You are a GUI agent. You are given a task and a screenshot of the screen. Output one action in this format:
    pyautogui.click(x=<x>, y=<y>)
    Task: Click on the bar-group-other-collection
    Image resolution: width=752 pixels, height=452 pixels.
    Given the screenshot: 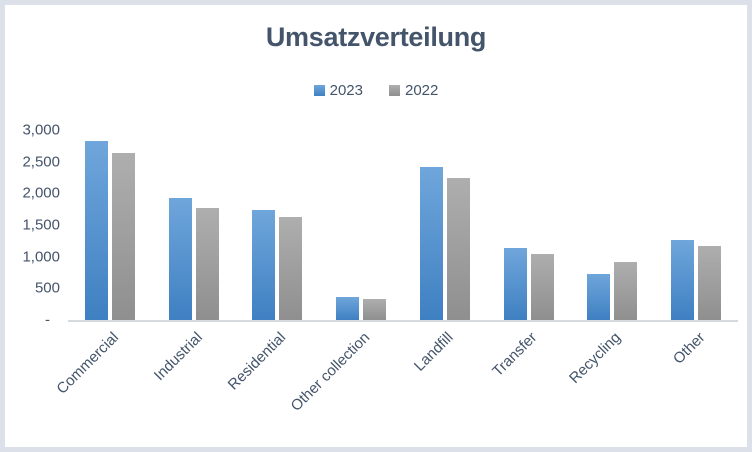 What is the action you would take?
    pyautogui.click(x=361, y=308)
    